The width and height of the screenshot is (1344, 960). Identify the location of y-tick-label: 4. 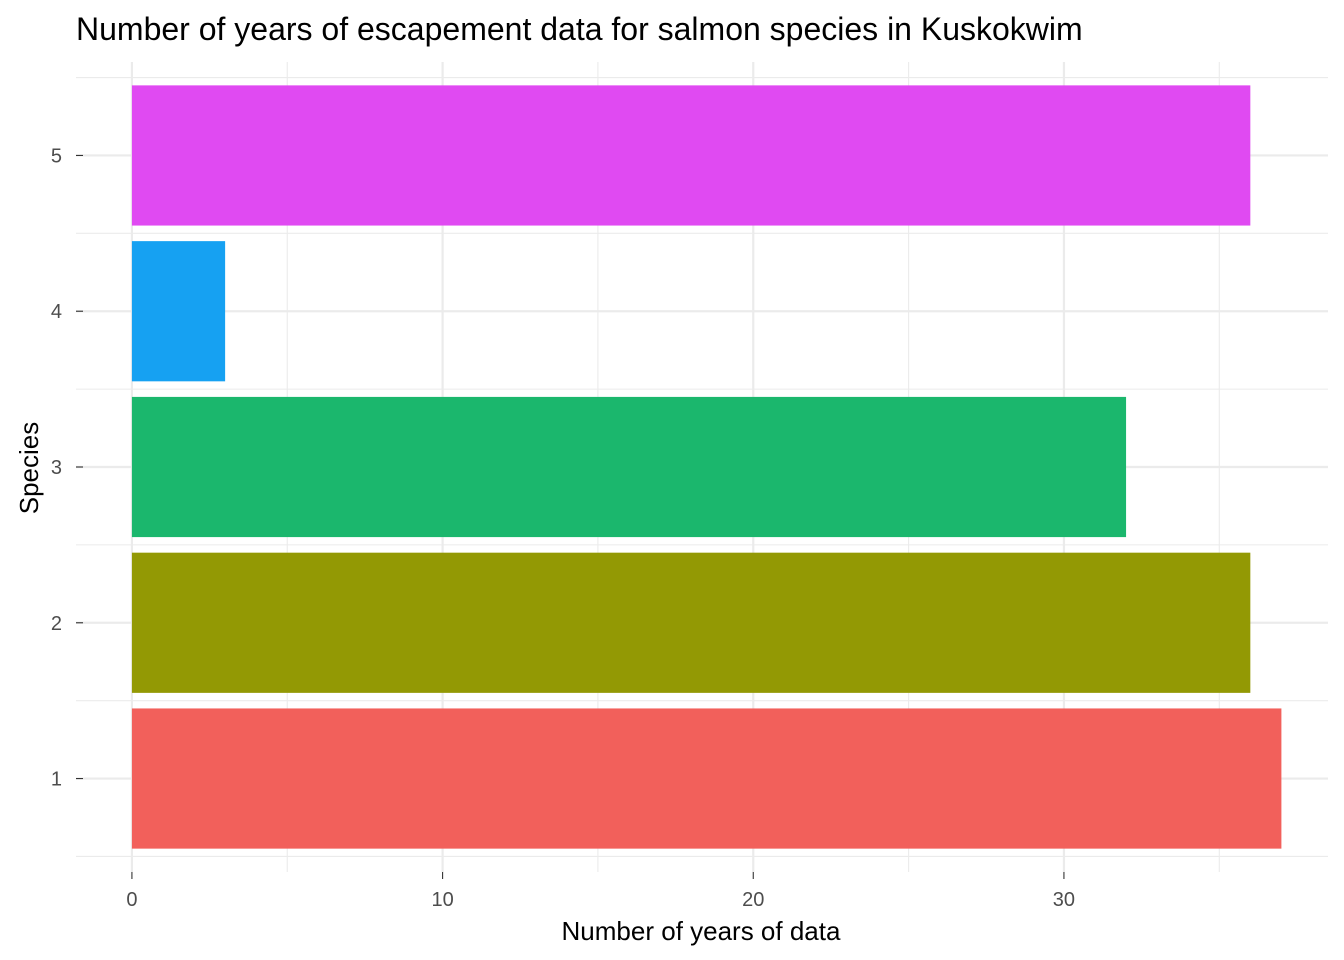
(56, 312).